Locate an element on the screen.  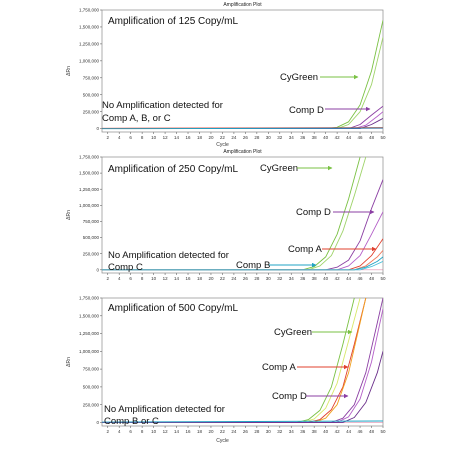
no-amplification-note: Comp A, B, or C is located at coordinates (136, 118).